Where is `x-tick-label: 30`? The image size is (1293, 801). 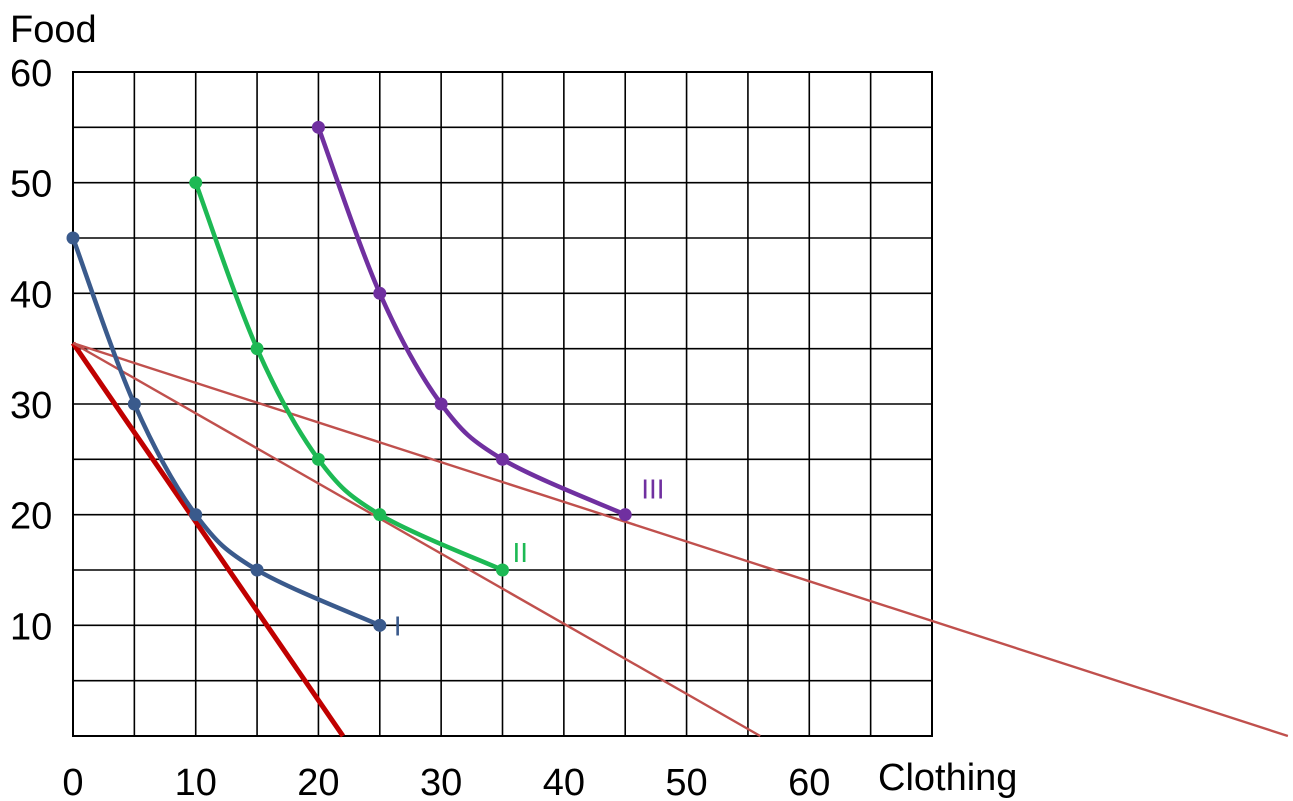 x-tick-label: 30 is located at coordinates (441, 781).